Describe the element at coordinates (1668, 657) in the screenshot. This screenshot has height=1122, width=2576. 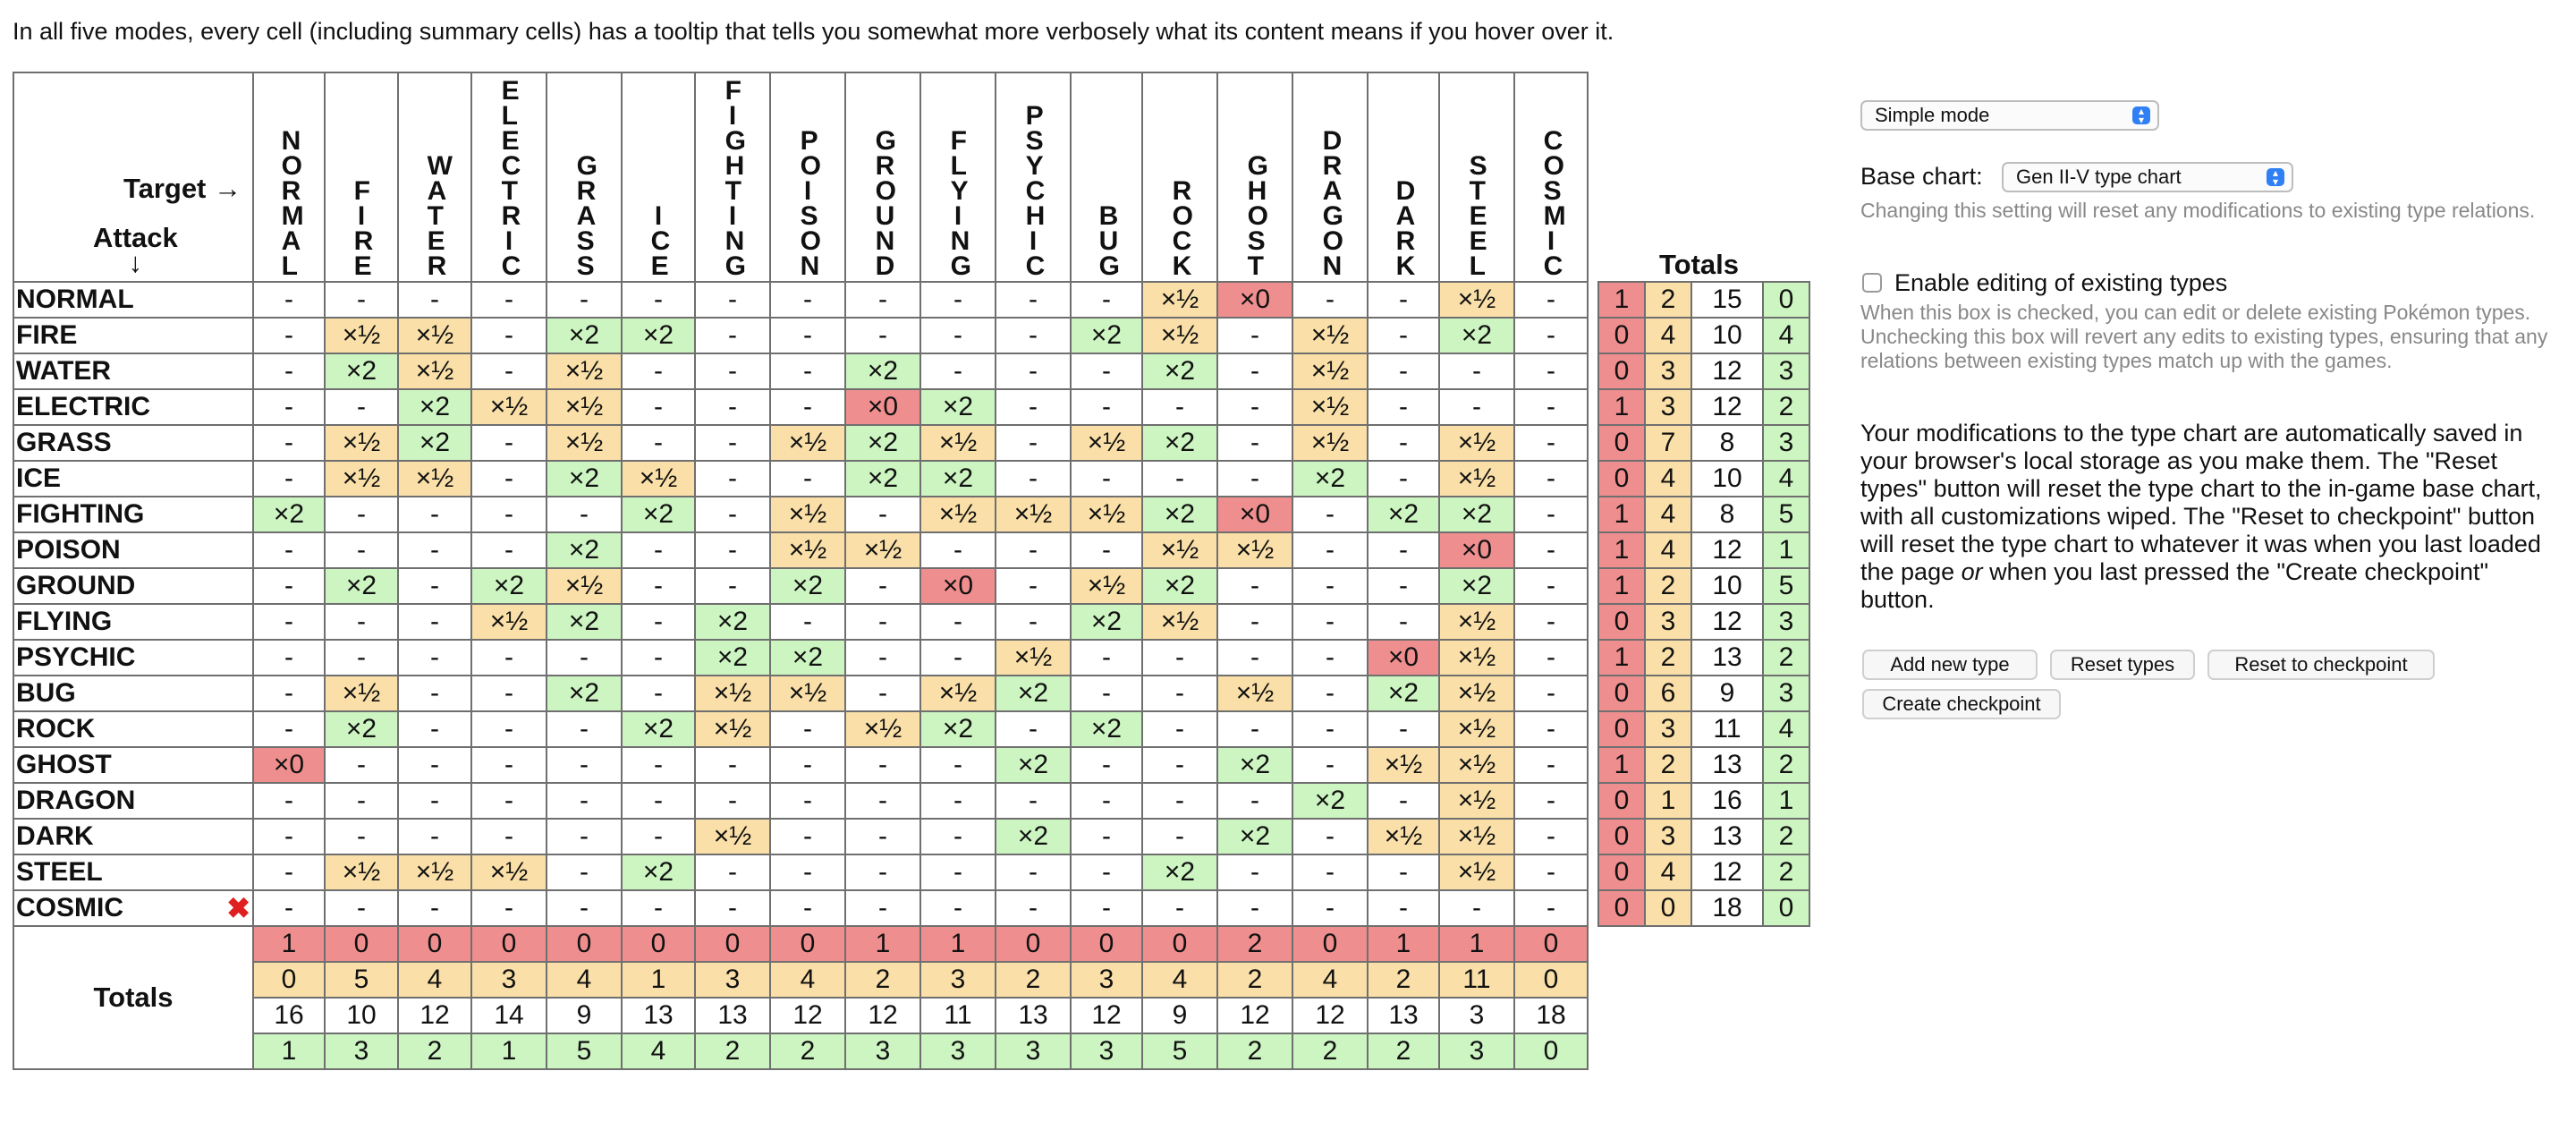
I see `row-summary-cell: 2` at that location.